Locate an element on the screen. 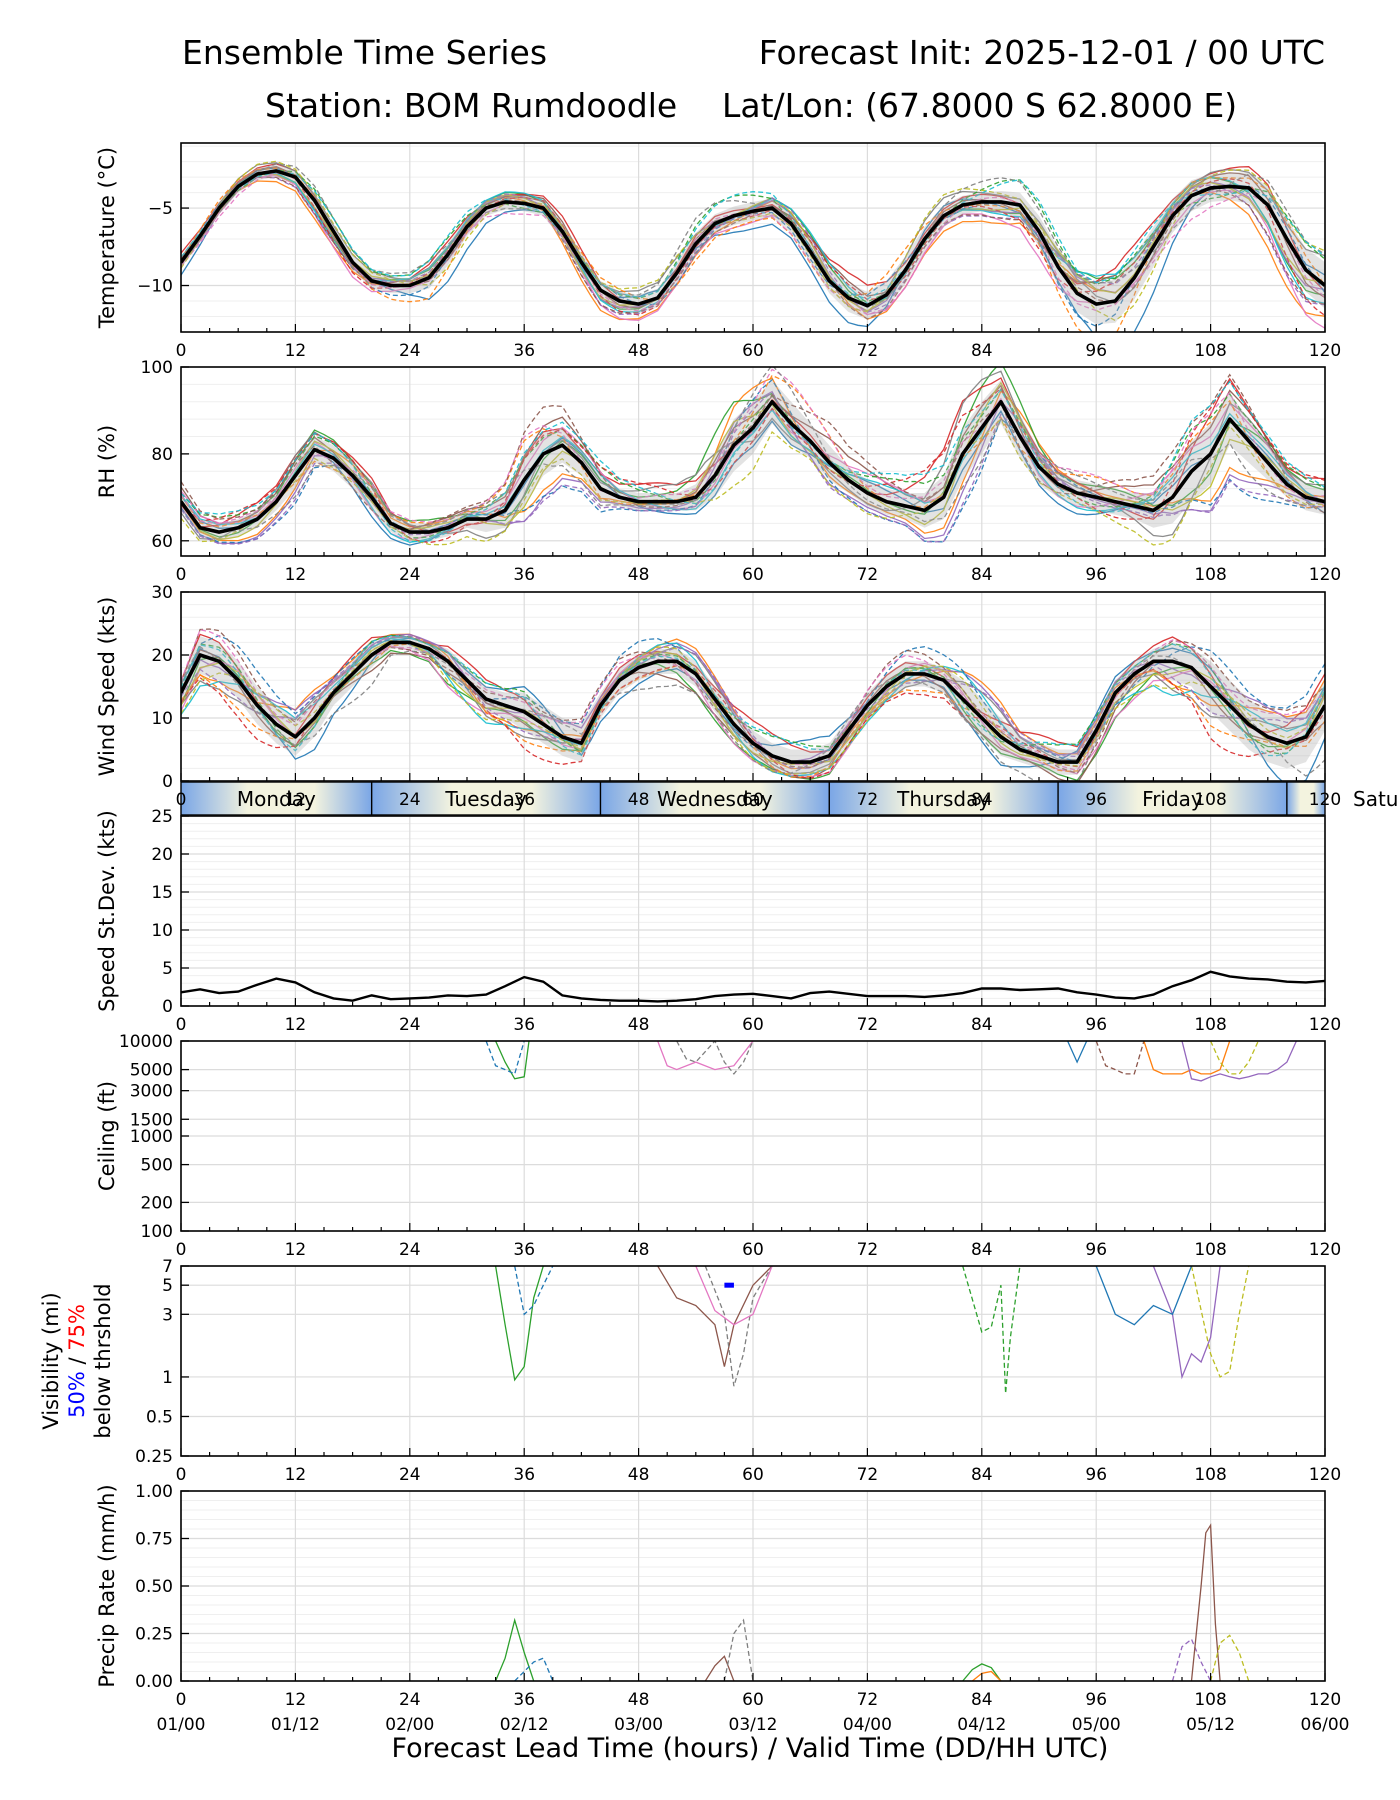  valid-time-label: 01/00 is located at coordinates (181, 1725).